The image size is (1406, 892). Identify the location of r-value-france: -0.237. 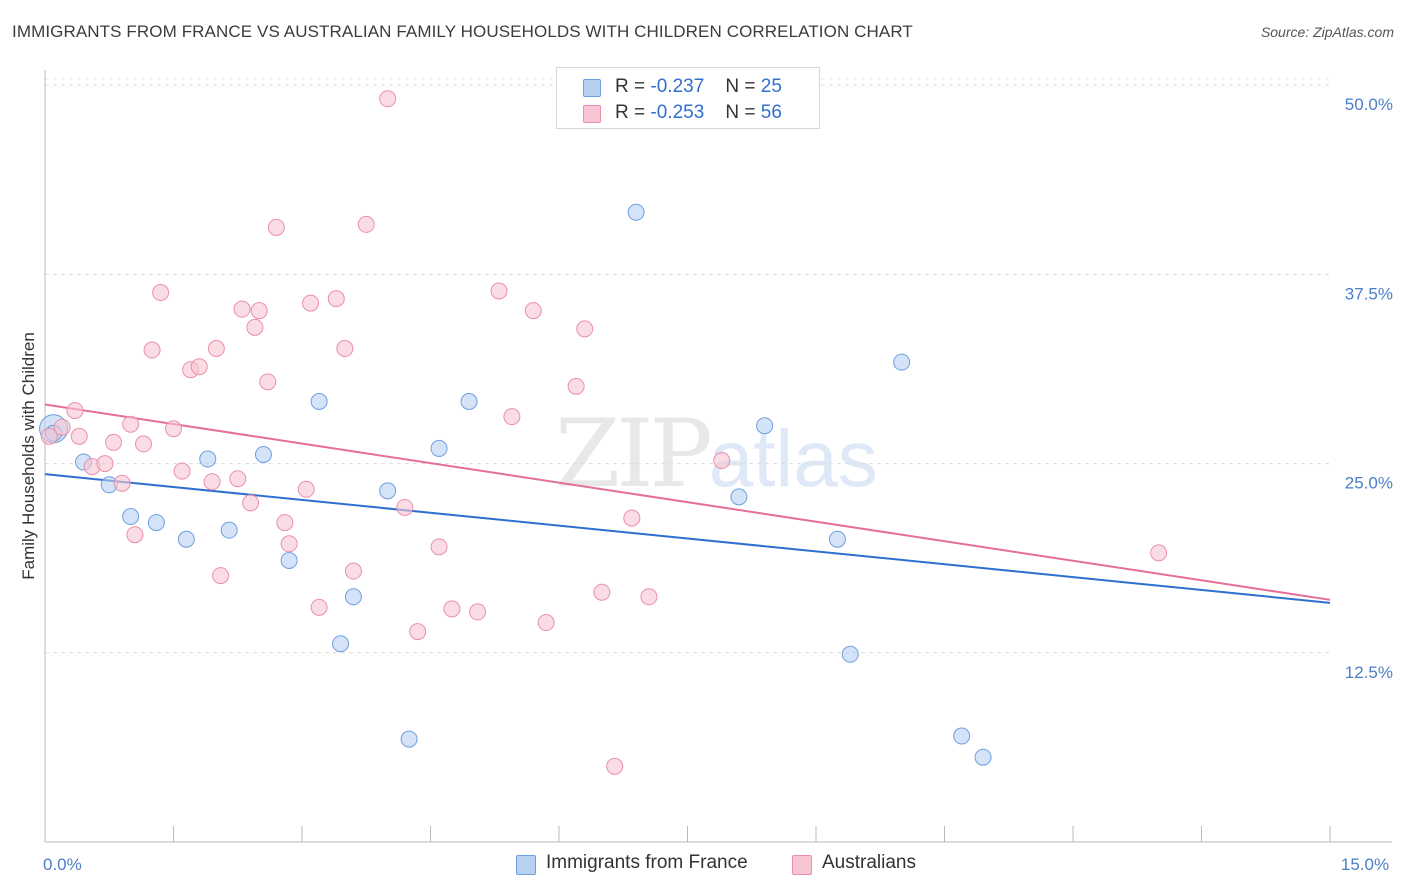
(677, 86).